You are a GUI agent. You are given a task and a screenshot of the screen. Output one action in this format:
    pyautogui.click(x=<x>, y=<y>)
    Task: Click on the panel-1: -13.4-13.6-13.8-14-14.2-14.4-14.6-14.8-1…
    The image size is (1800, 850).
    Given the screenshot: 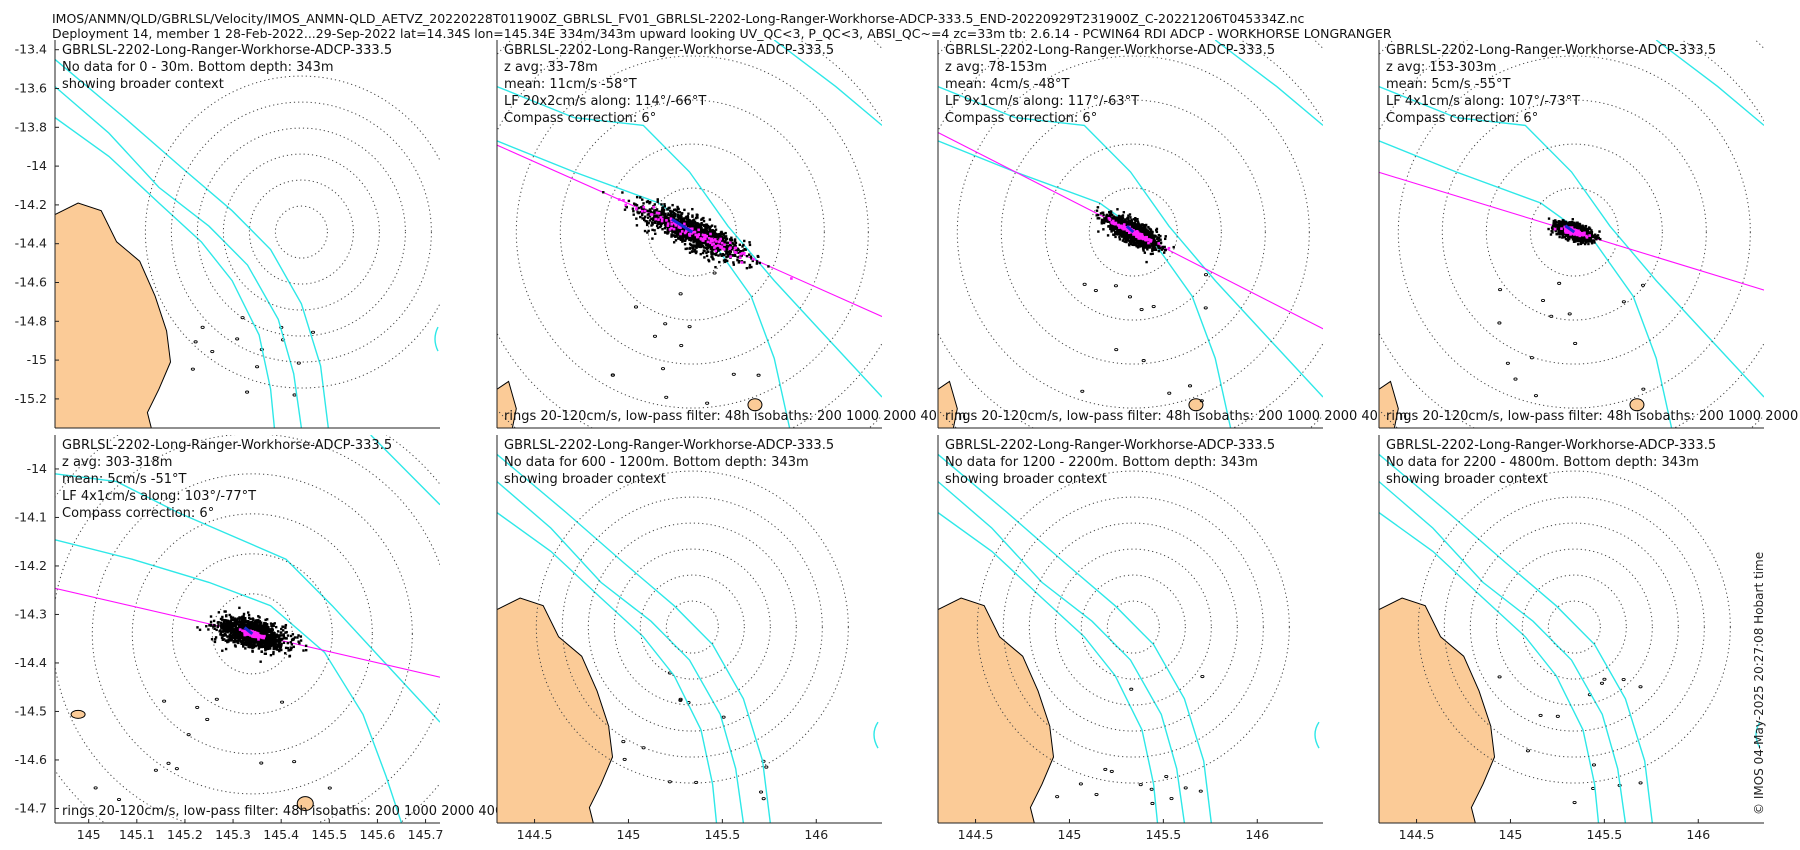 What is the action you would take?
    pyautogui.click(x=227, y=234)
    